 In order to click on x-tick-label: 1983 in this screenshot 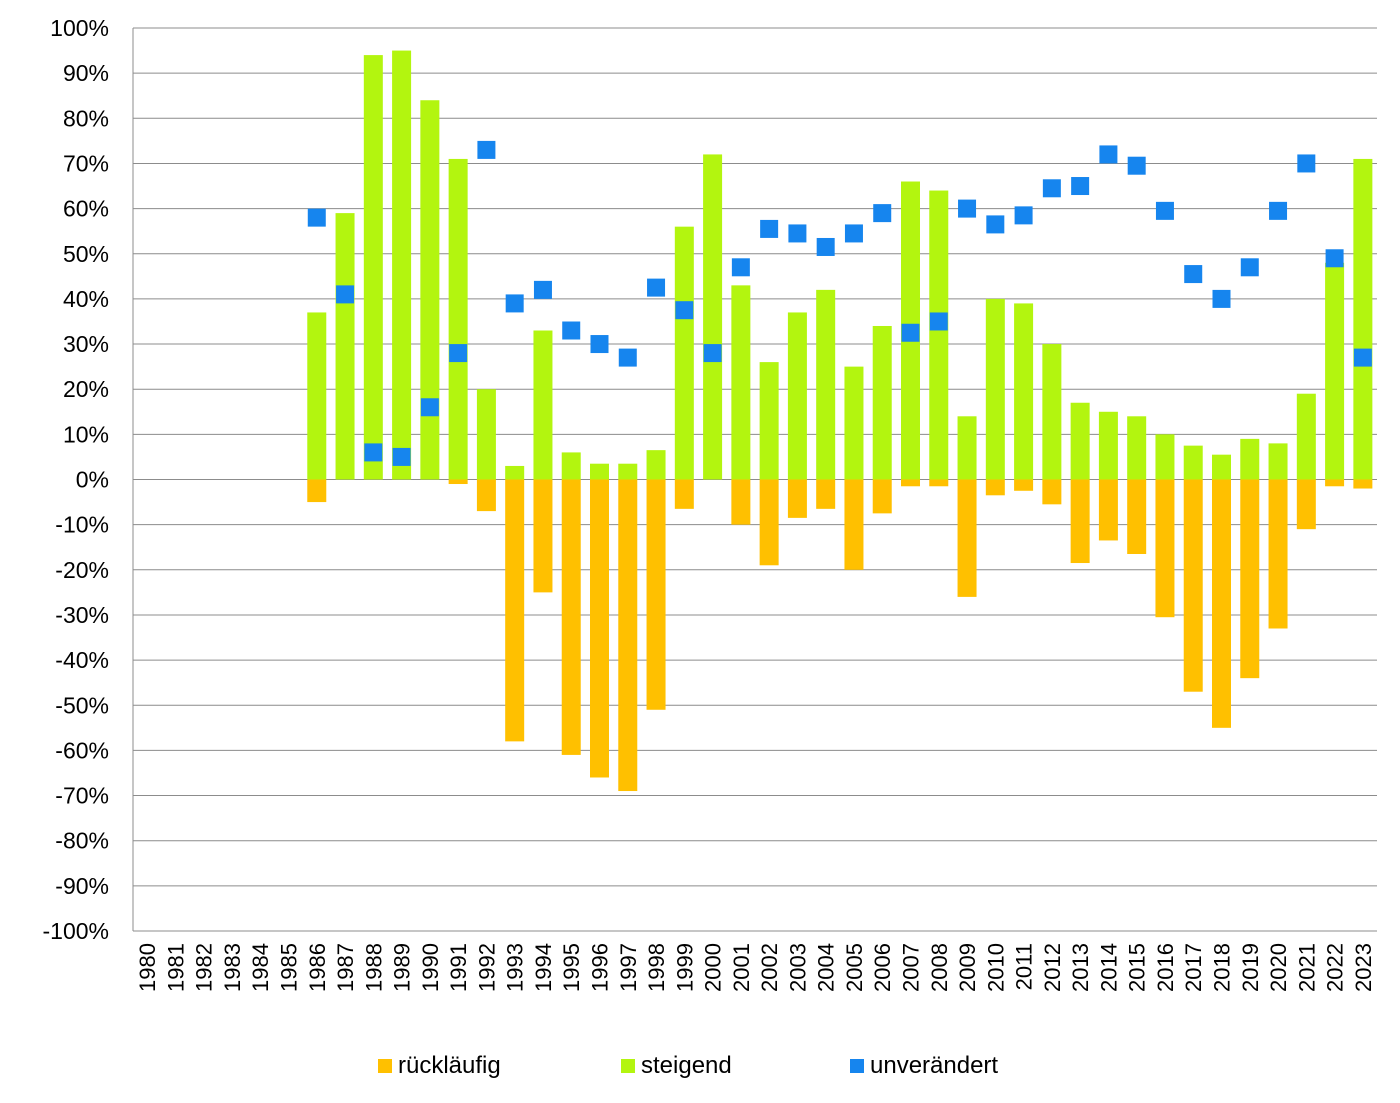, I will do `click(232, 967)`.